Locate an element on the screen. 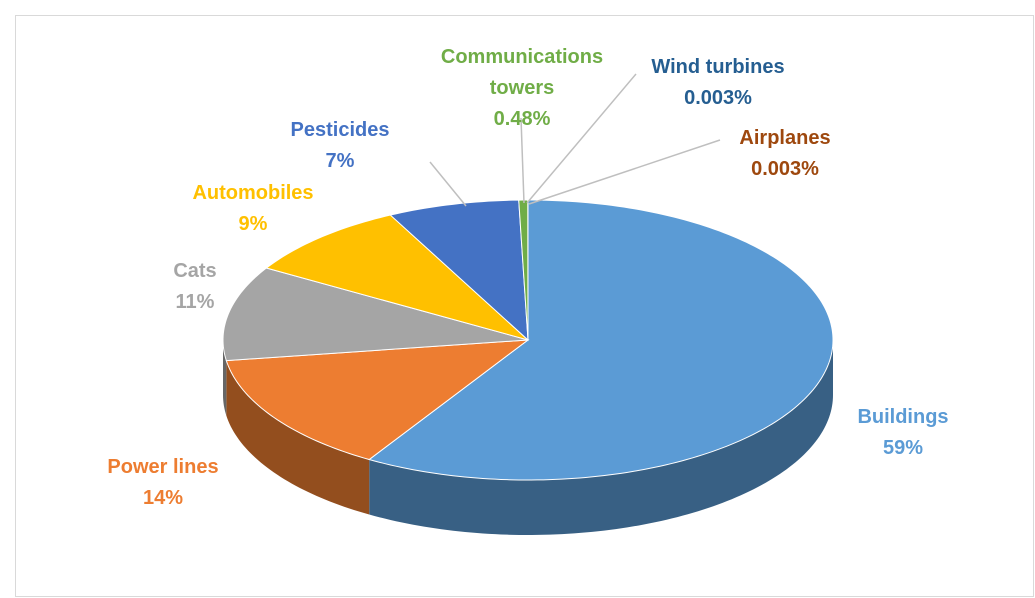 The height and width of the screenshot is (598, 1035). data-label: Communications towers 0.48% is located at coordinates (522, 88).